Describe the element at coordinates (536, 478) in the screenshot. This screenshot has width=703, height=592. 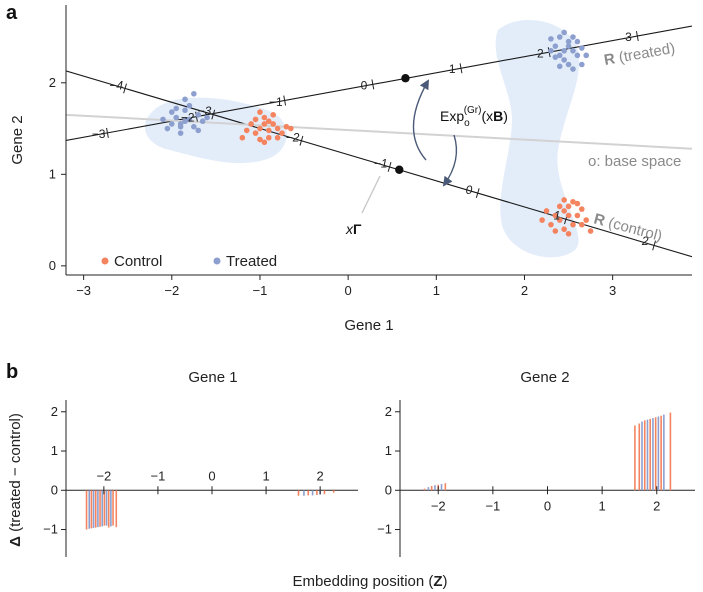
I see `gene2-bar-plot: −1 0 1 2 −2 −1 0 1 2` at that location.